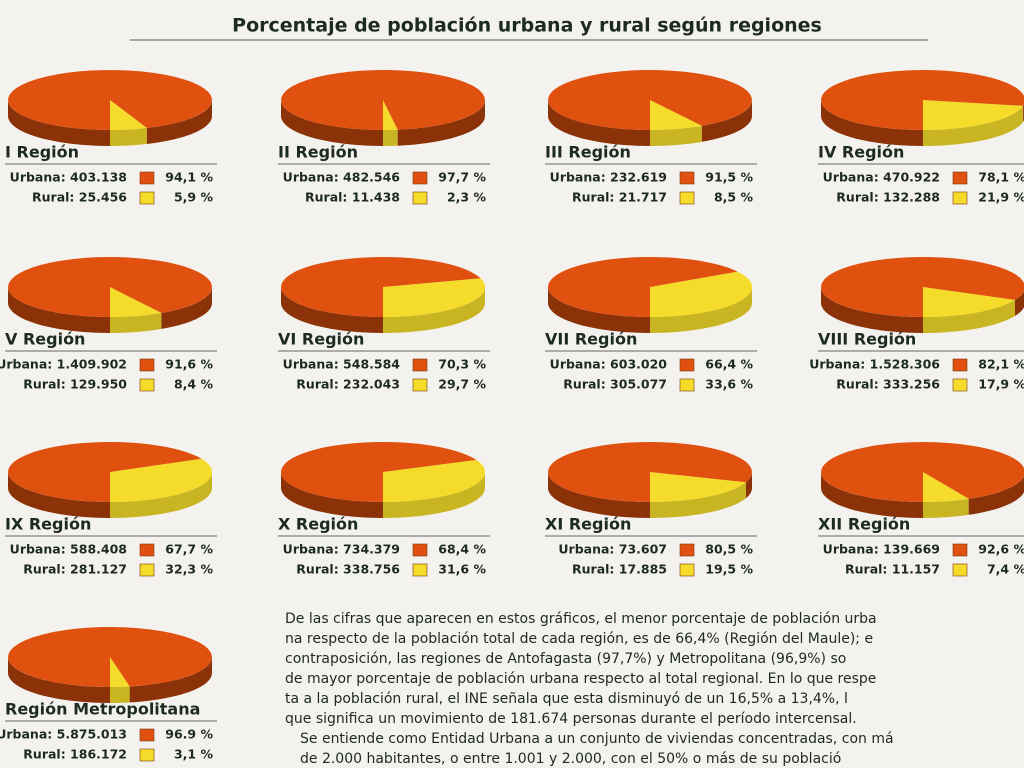 Image resolution: width=1024 pixels, height=768 pixels. I want to click on chart-title: X Región, so click(318, 524).